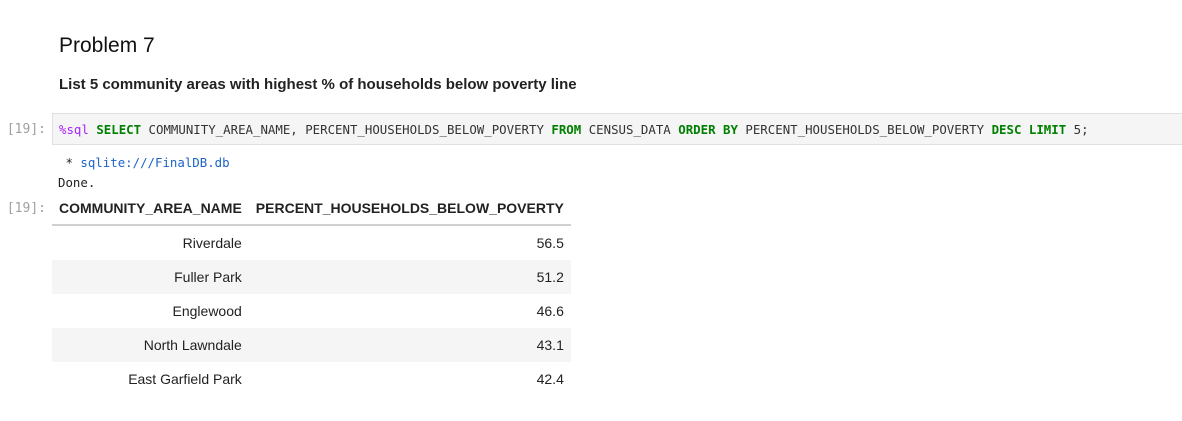 The image size is (1182, 421). I want to click on table-row: Fuller Park 51.2, so click(311, 277).